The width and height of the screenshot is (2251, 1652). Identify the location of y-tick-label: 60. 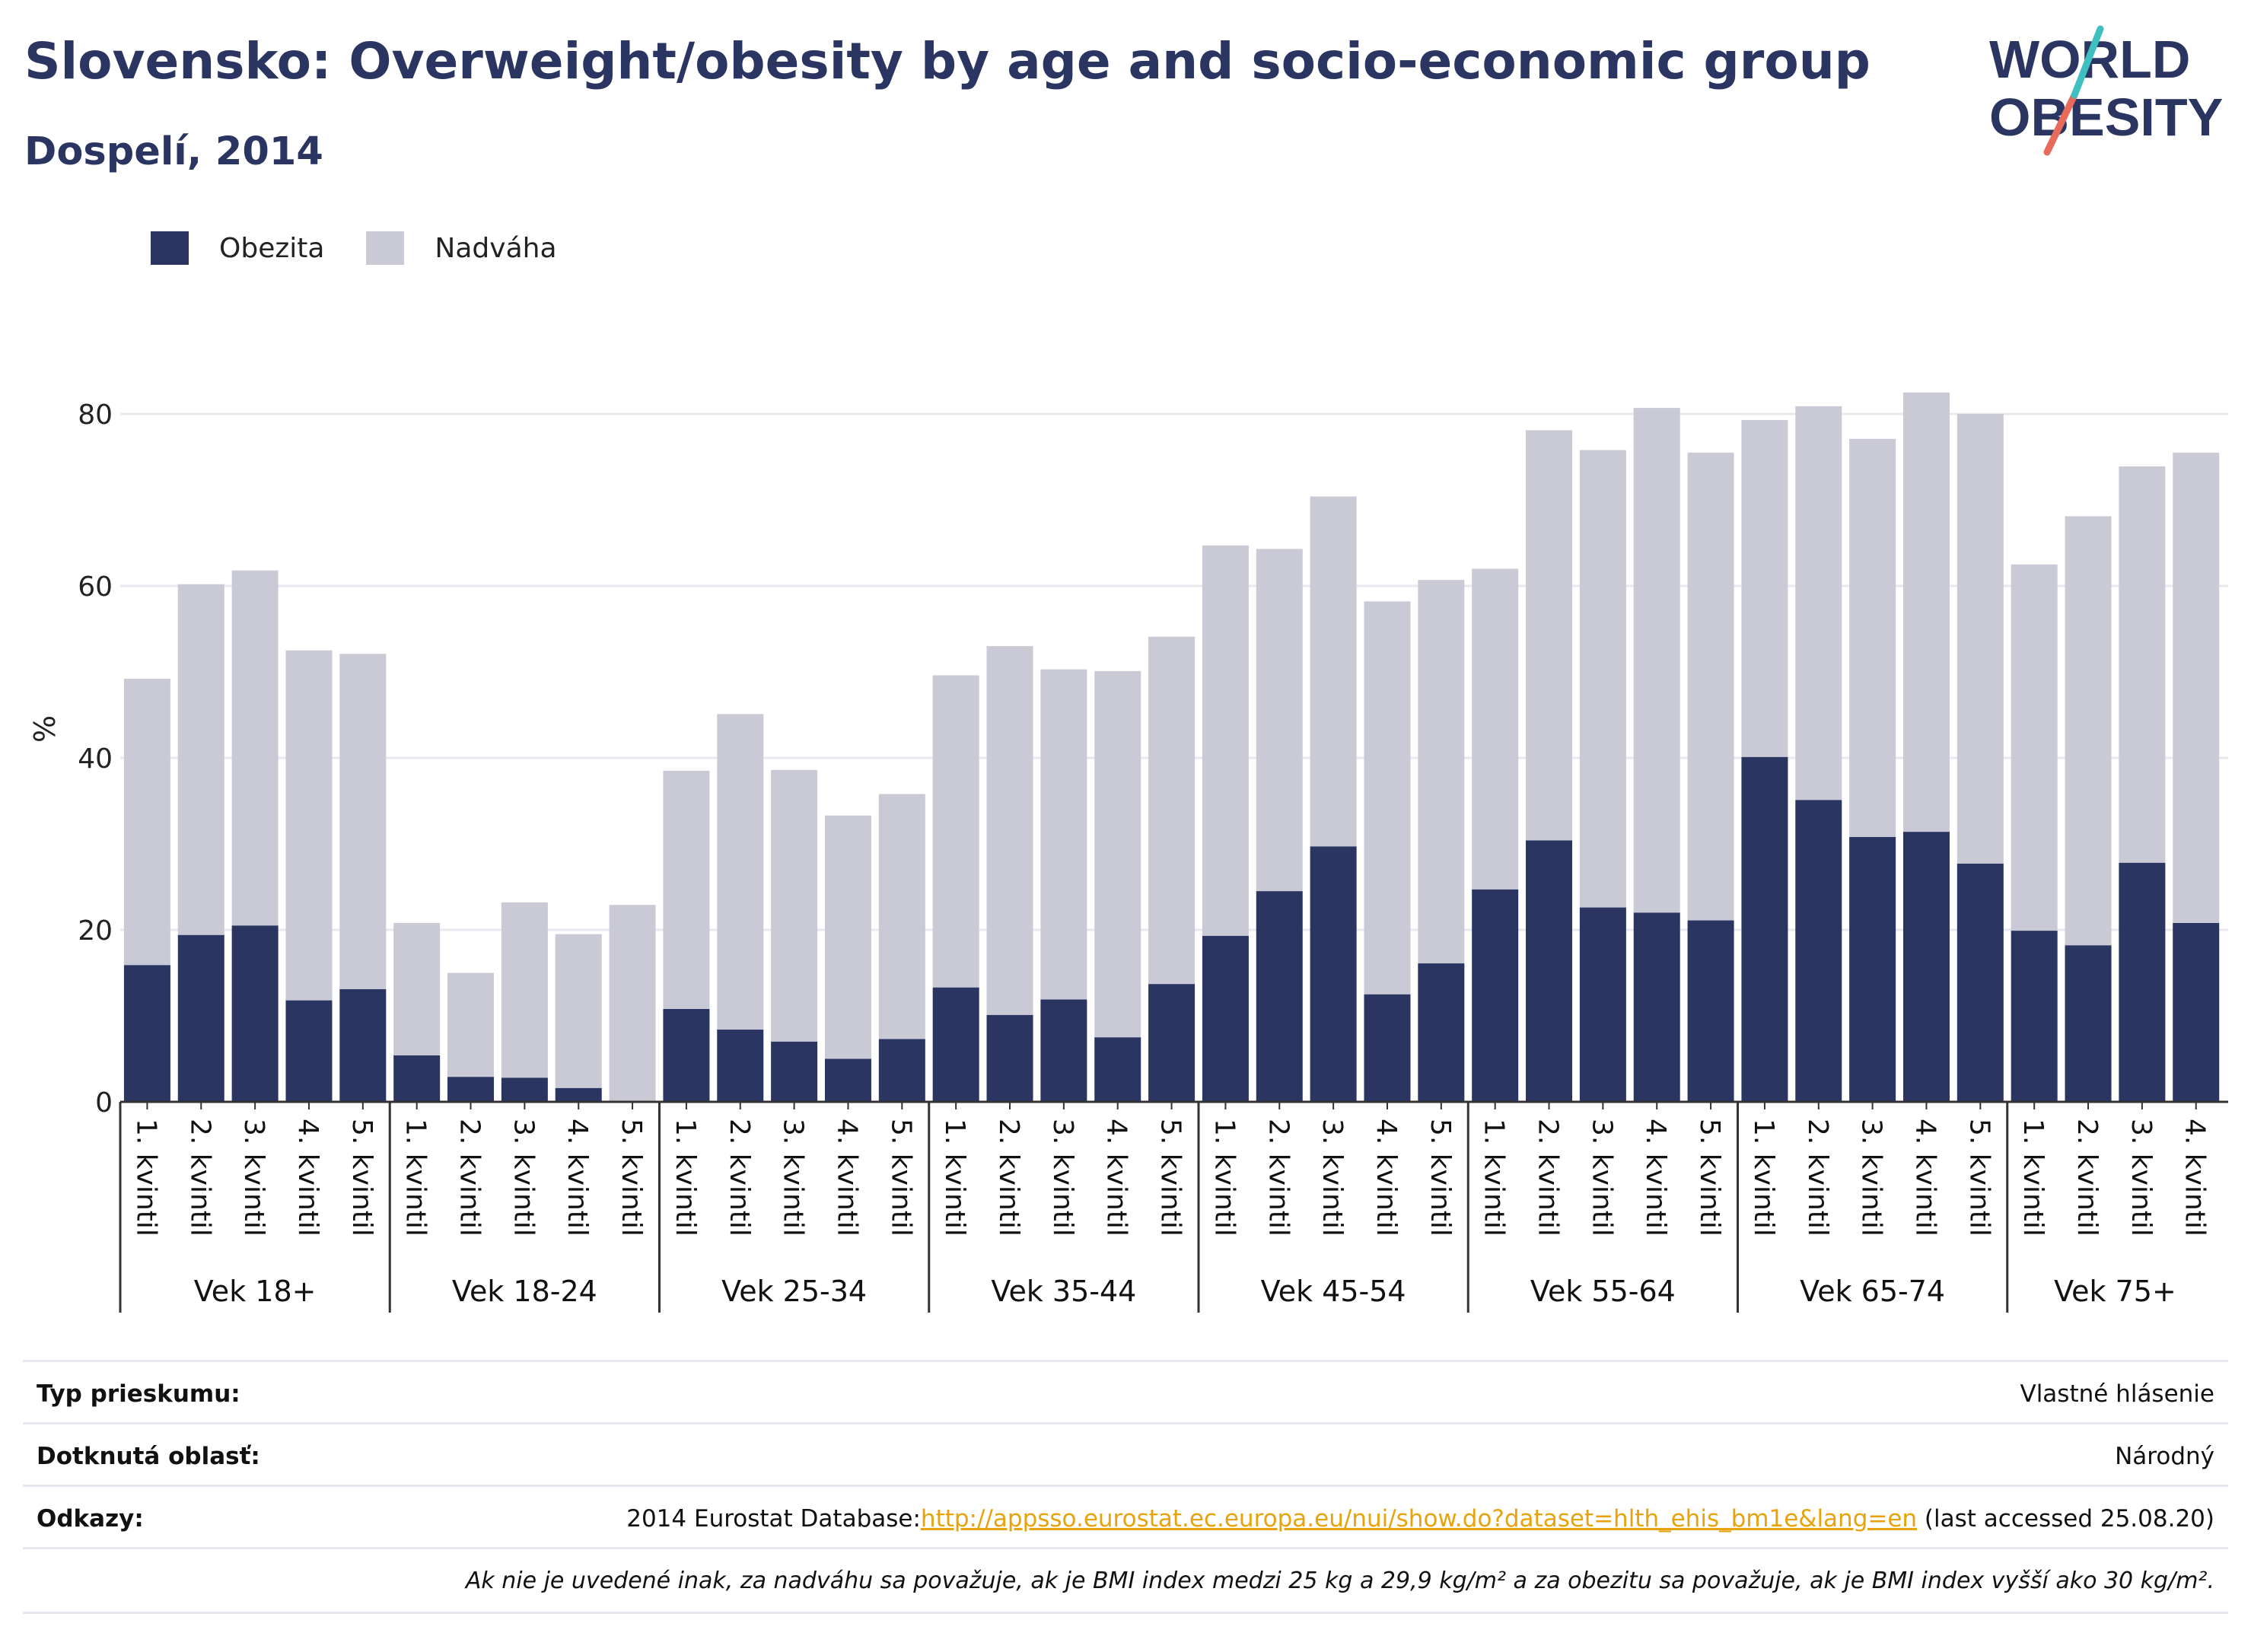
(95, 587).